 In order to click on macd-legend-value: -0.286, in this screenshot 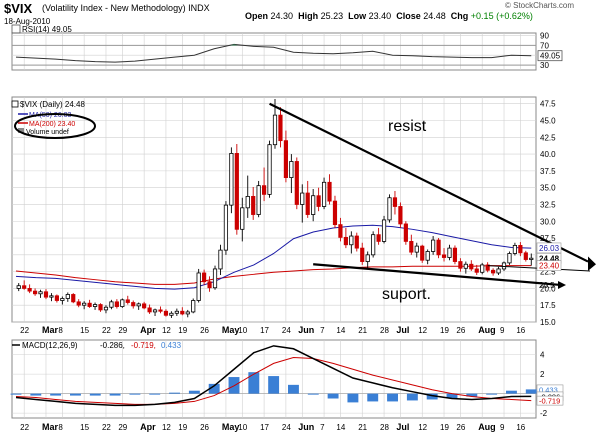, I will do `click(112, 345)`.